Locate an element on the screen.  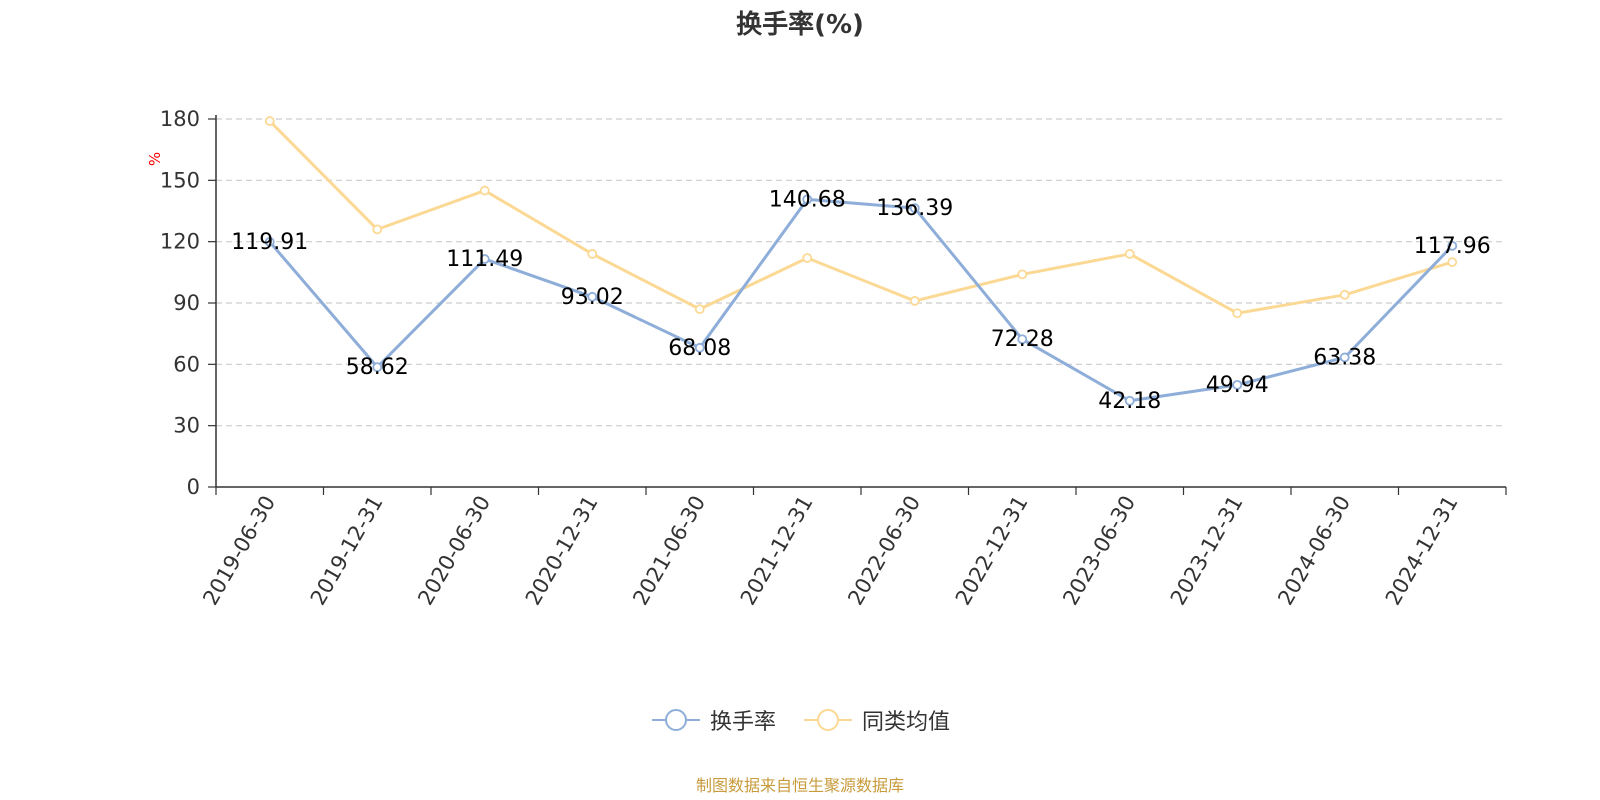
y-tick-label: 90 is located at coordinates (186, 303).